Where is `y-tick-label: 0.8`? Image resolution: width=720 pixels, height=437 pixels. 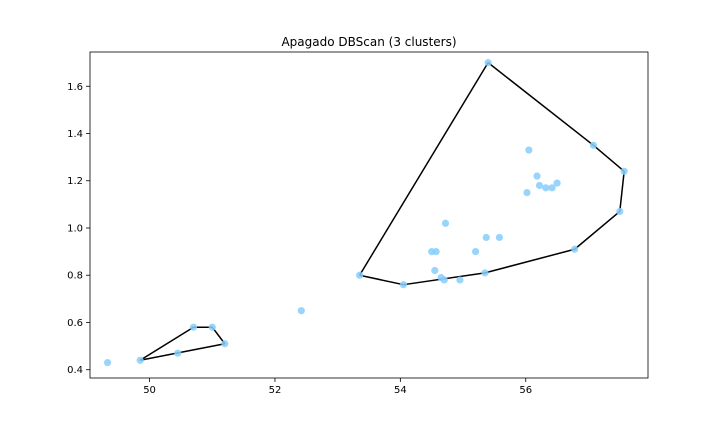 y-tick-label: 0.8 is located at coordinates (75, 276).